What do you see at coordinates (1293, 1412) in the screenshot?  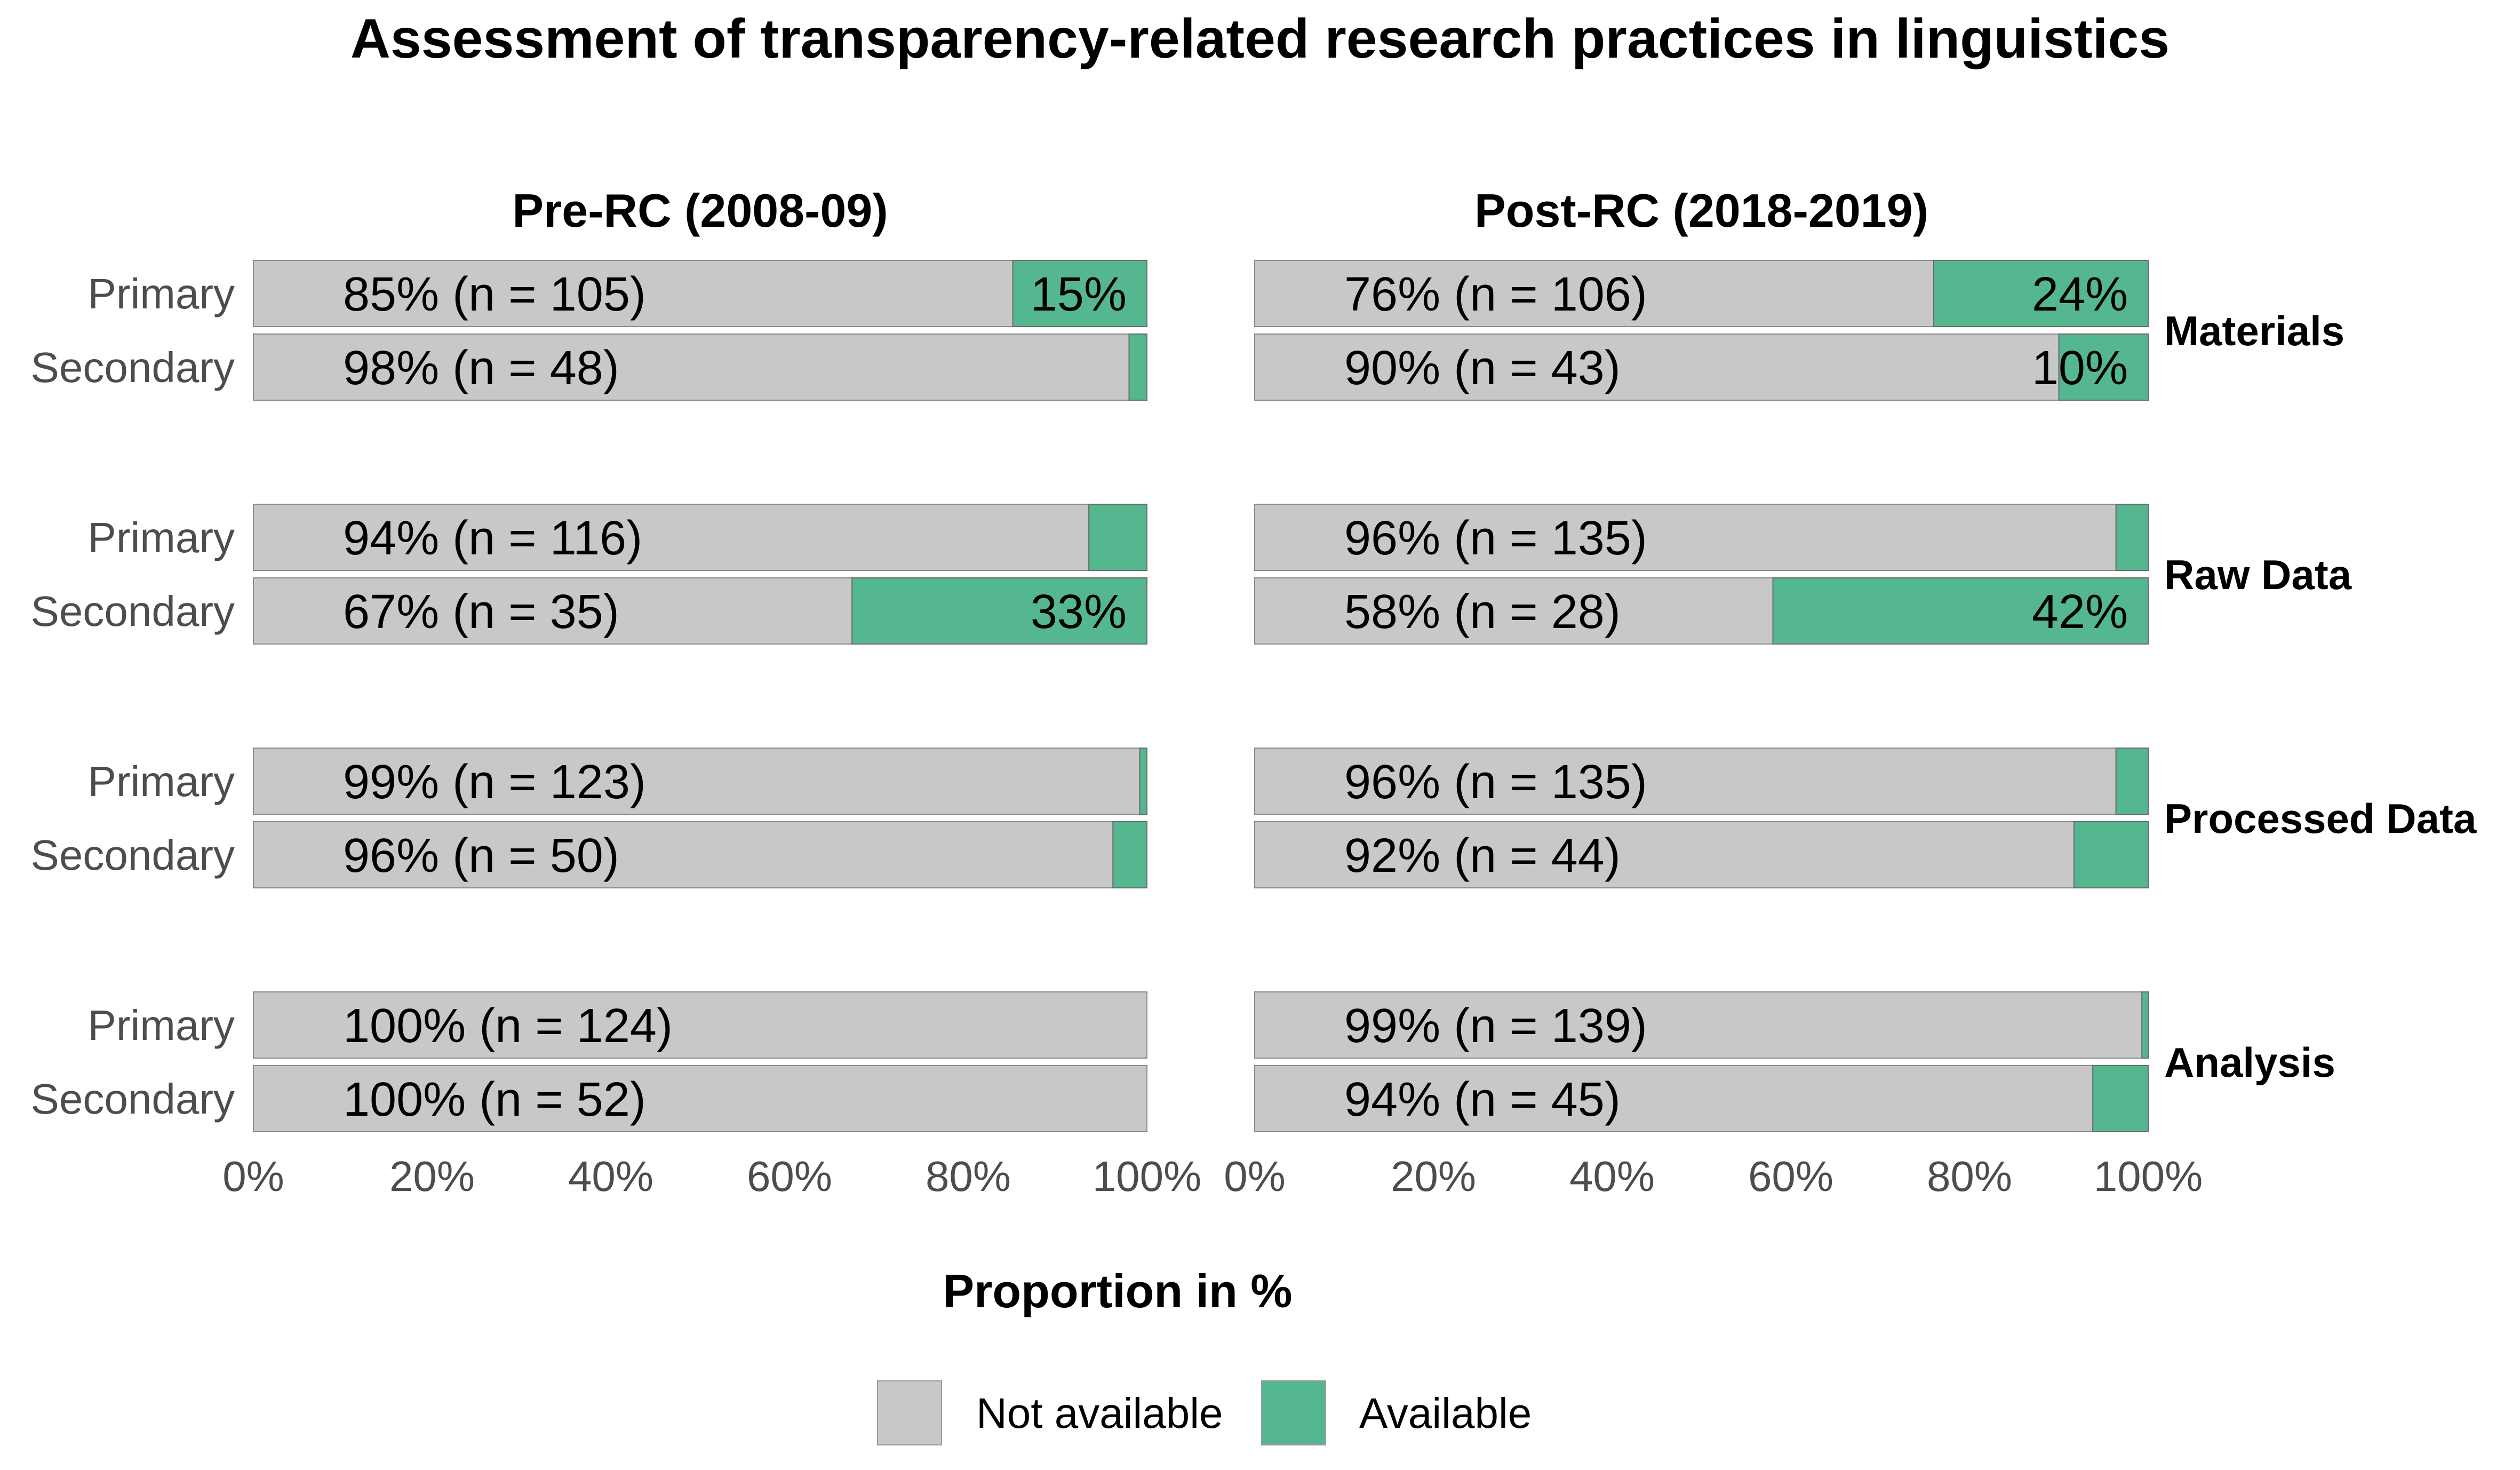 I see `legend-swatch-available` at bounding box center [1293, 1412].